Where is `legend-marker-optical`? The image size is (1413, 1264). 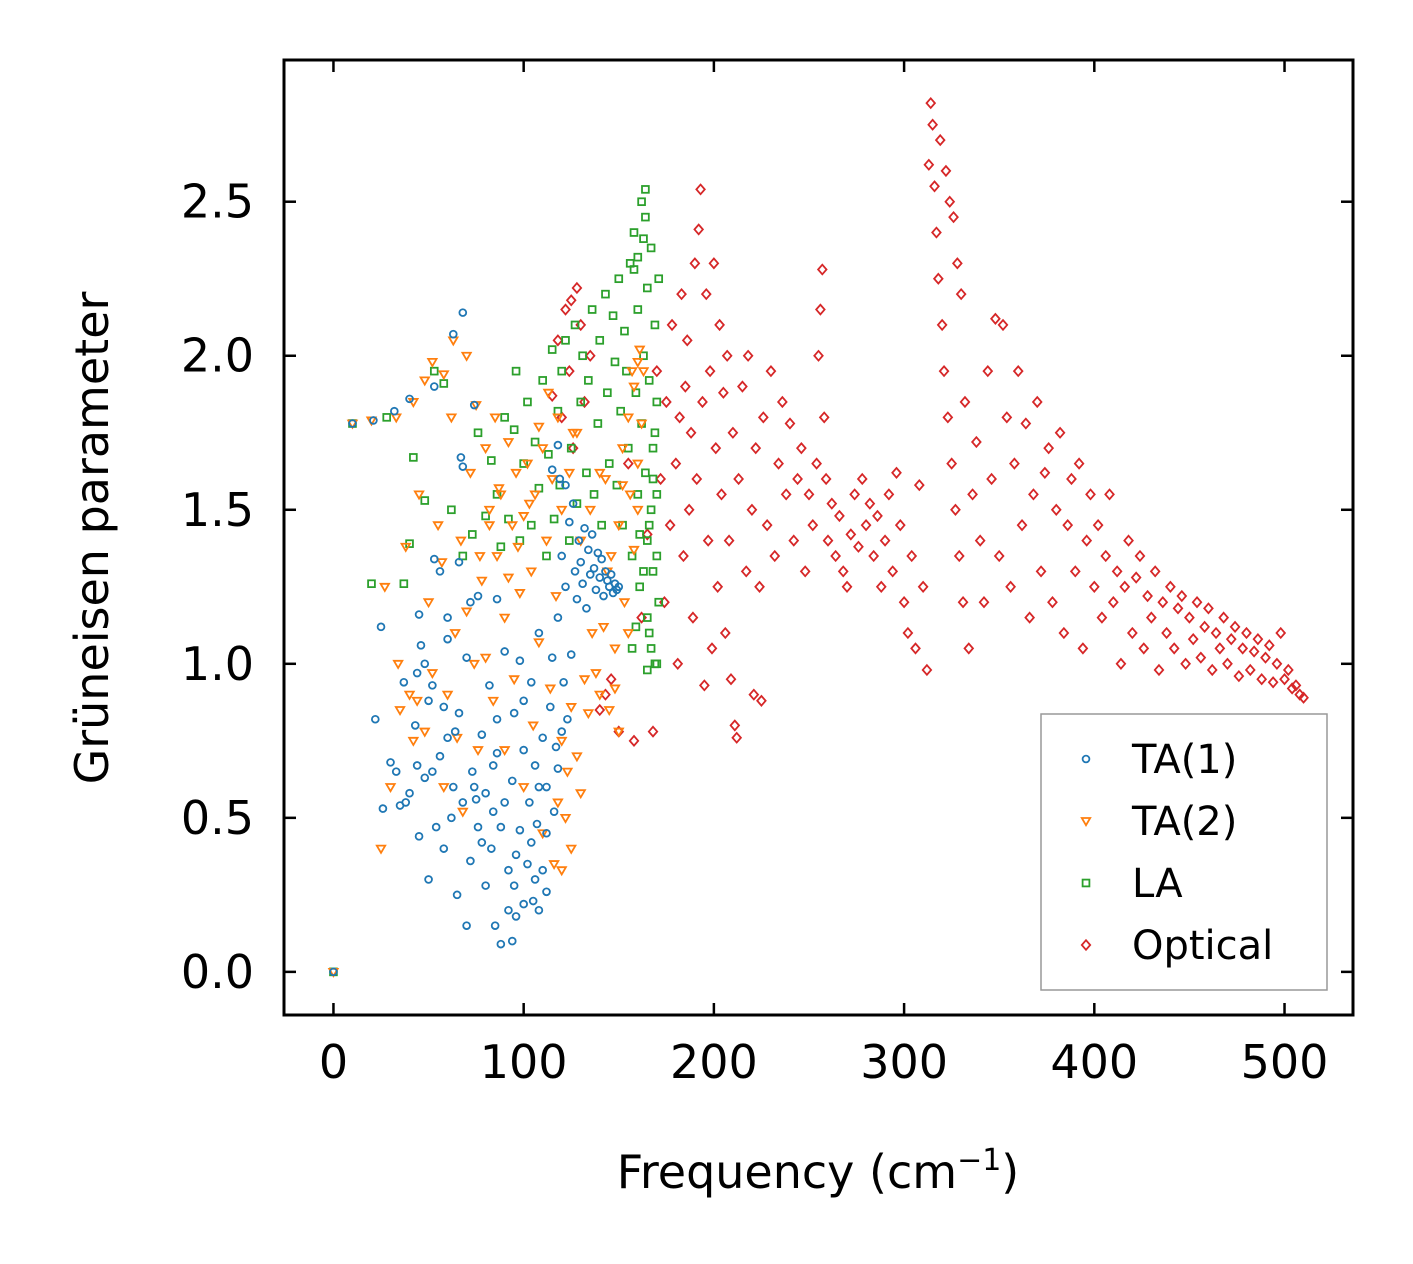
legend-marker-optical is located at coordinates (1086, 945).